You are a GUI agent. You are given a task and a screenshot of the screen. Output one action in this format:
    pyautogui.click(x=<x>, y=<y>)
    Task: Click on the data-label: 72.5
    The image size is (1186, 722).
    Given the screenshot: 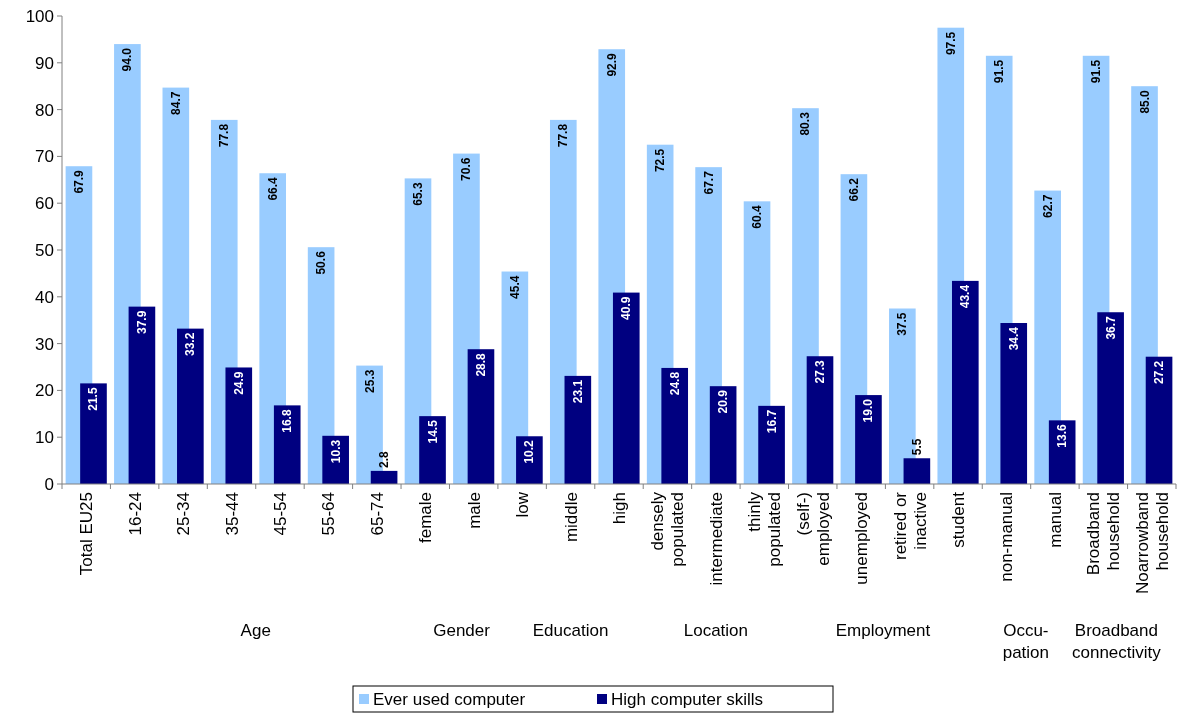 What is the action you would take?
    pyautogui.click(x=660, y=160)
    